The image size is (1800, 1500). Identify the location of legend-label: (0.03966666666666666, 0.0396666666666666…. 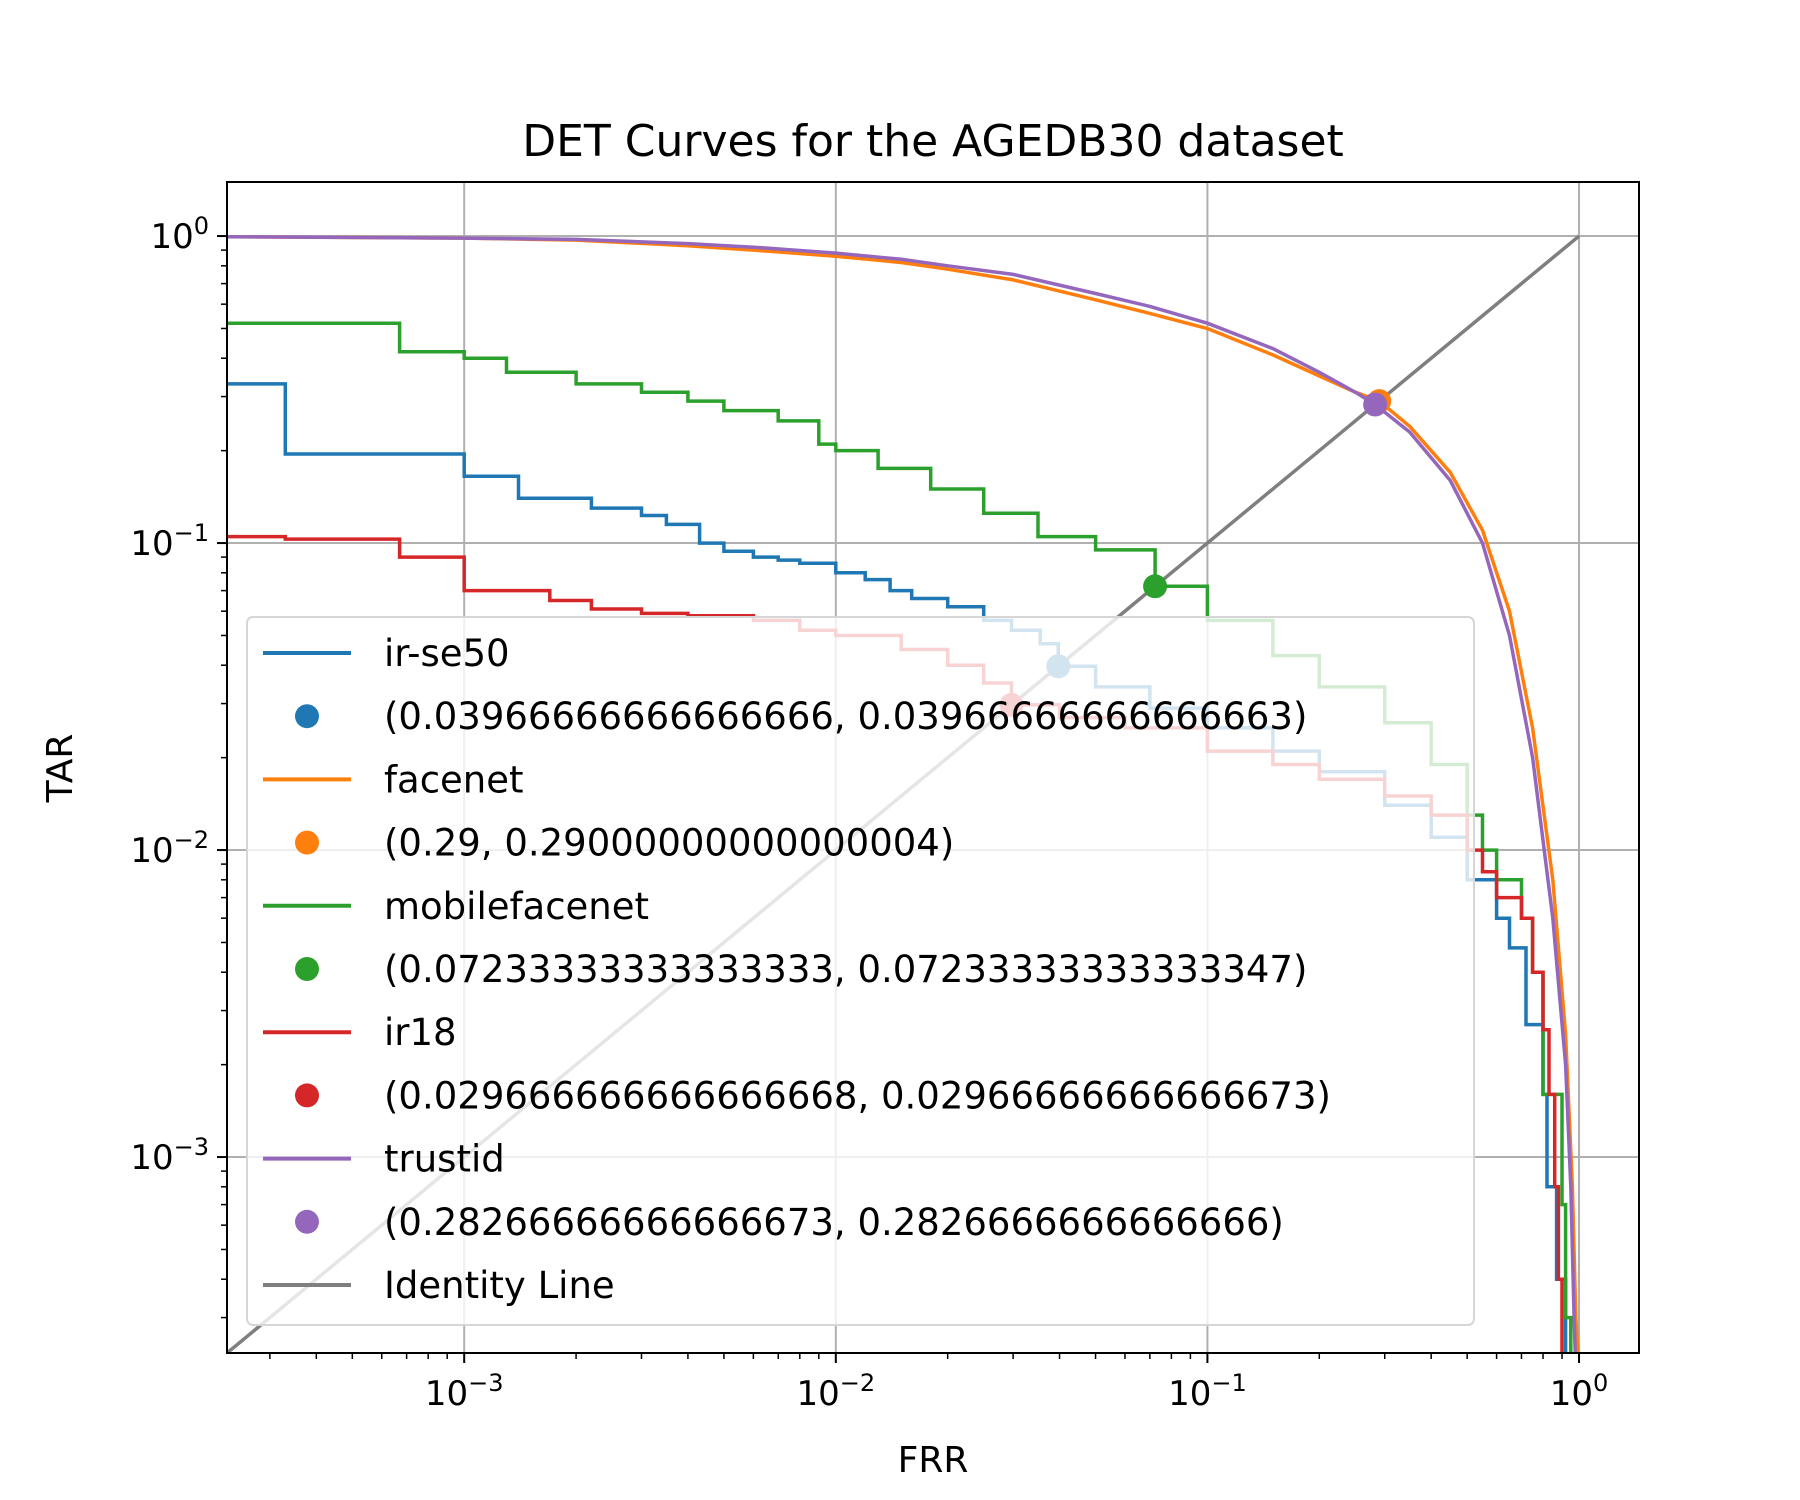
(845, 716).